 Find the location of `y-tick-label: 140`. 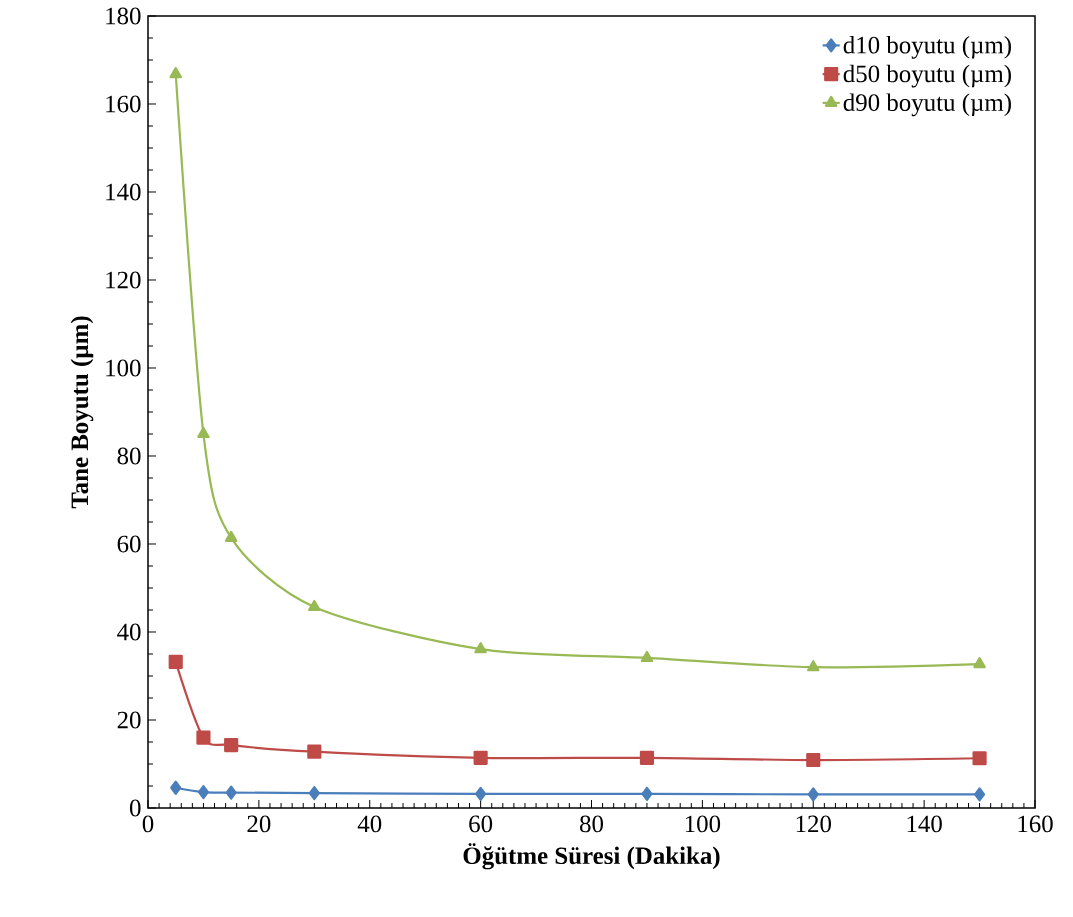

y-tick-label: 140 is located at coordinates (123, 192).